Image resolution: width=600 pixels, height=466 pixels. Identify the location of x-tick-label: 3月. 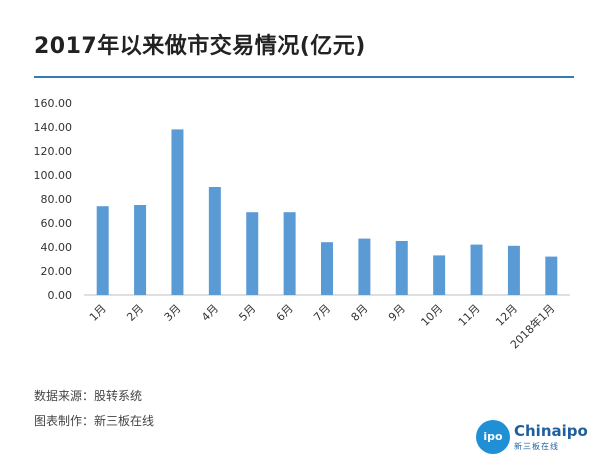
(173, 313).